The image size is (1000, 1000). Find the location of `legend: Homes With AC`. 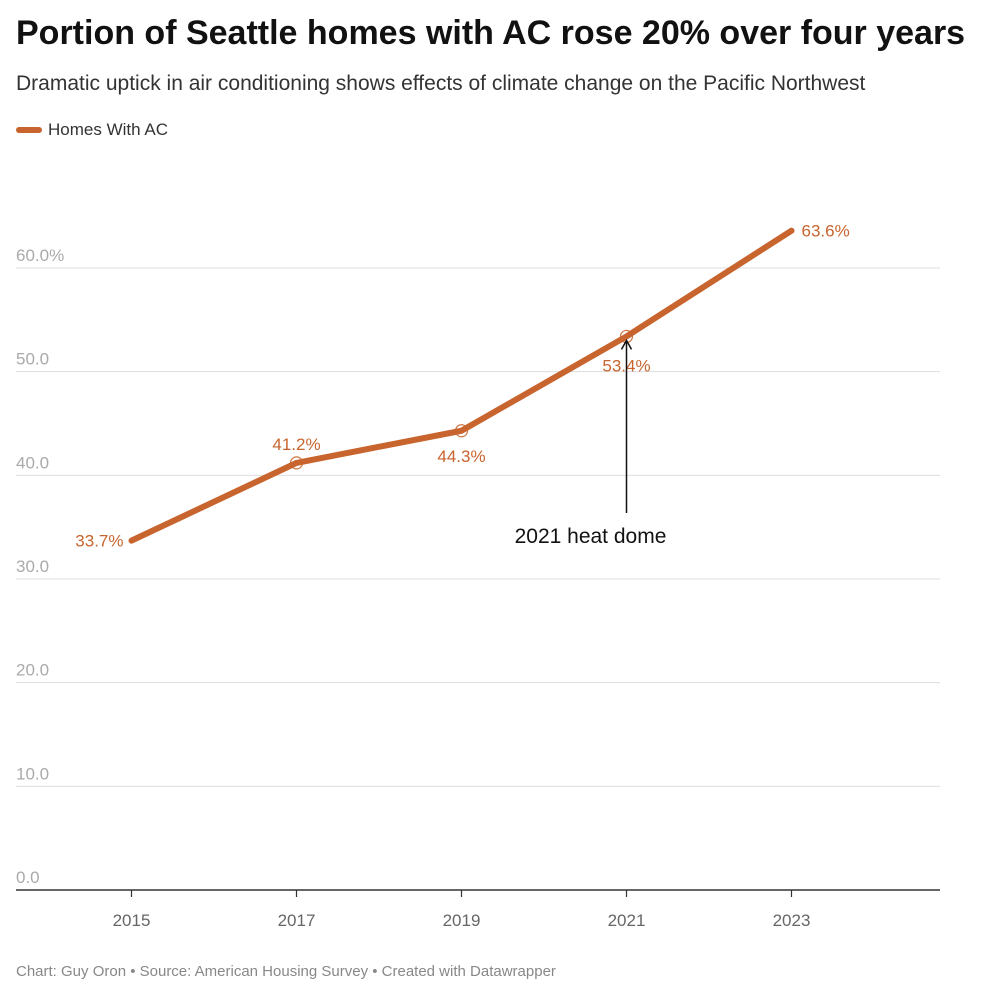

legend: Homes With AC is located at coordinates (92, 130).